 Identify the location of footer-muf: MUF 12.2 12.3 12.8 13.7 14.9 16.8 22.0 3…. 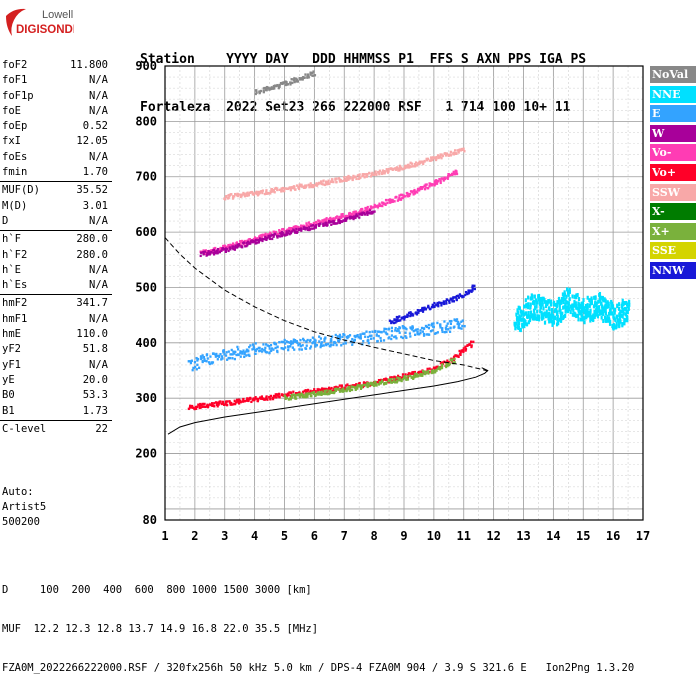
(160, 629).